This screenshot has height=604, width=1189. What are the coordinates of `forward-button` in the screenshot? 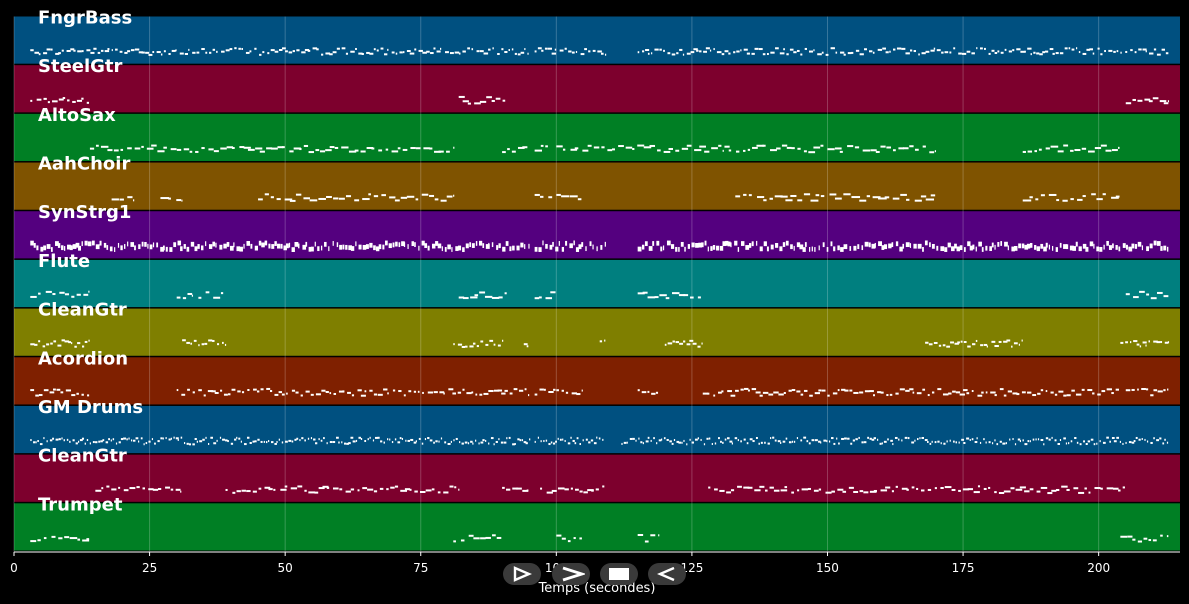 It's located at (571, 574).